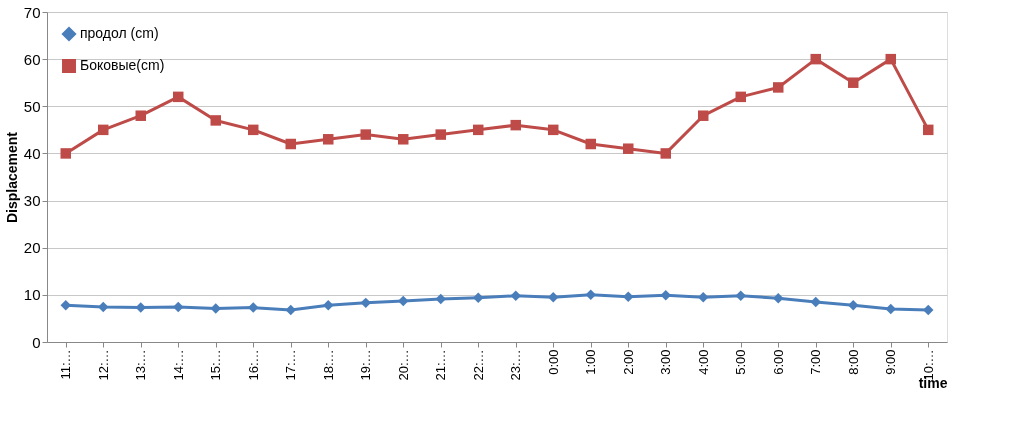  I want to click on y-tick-label: 20, so click(32, 248).